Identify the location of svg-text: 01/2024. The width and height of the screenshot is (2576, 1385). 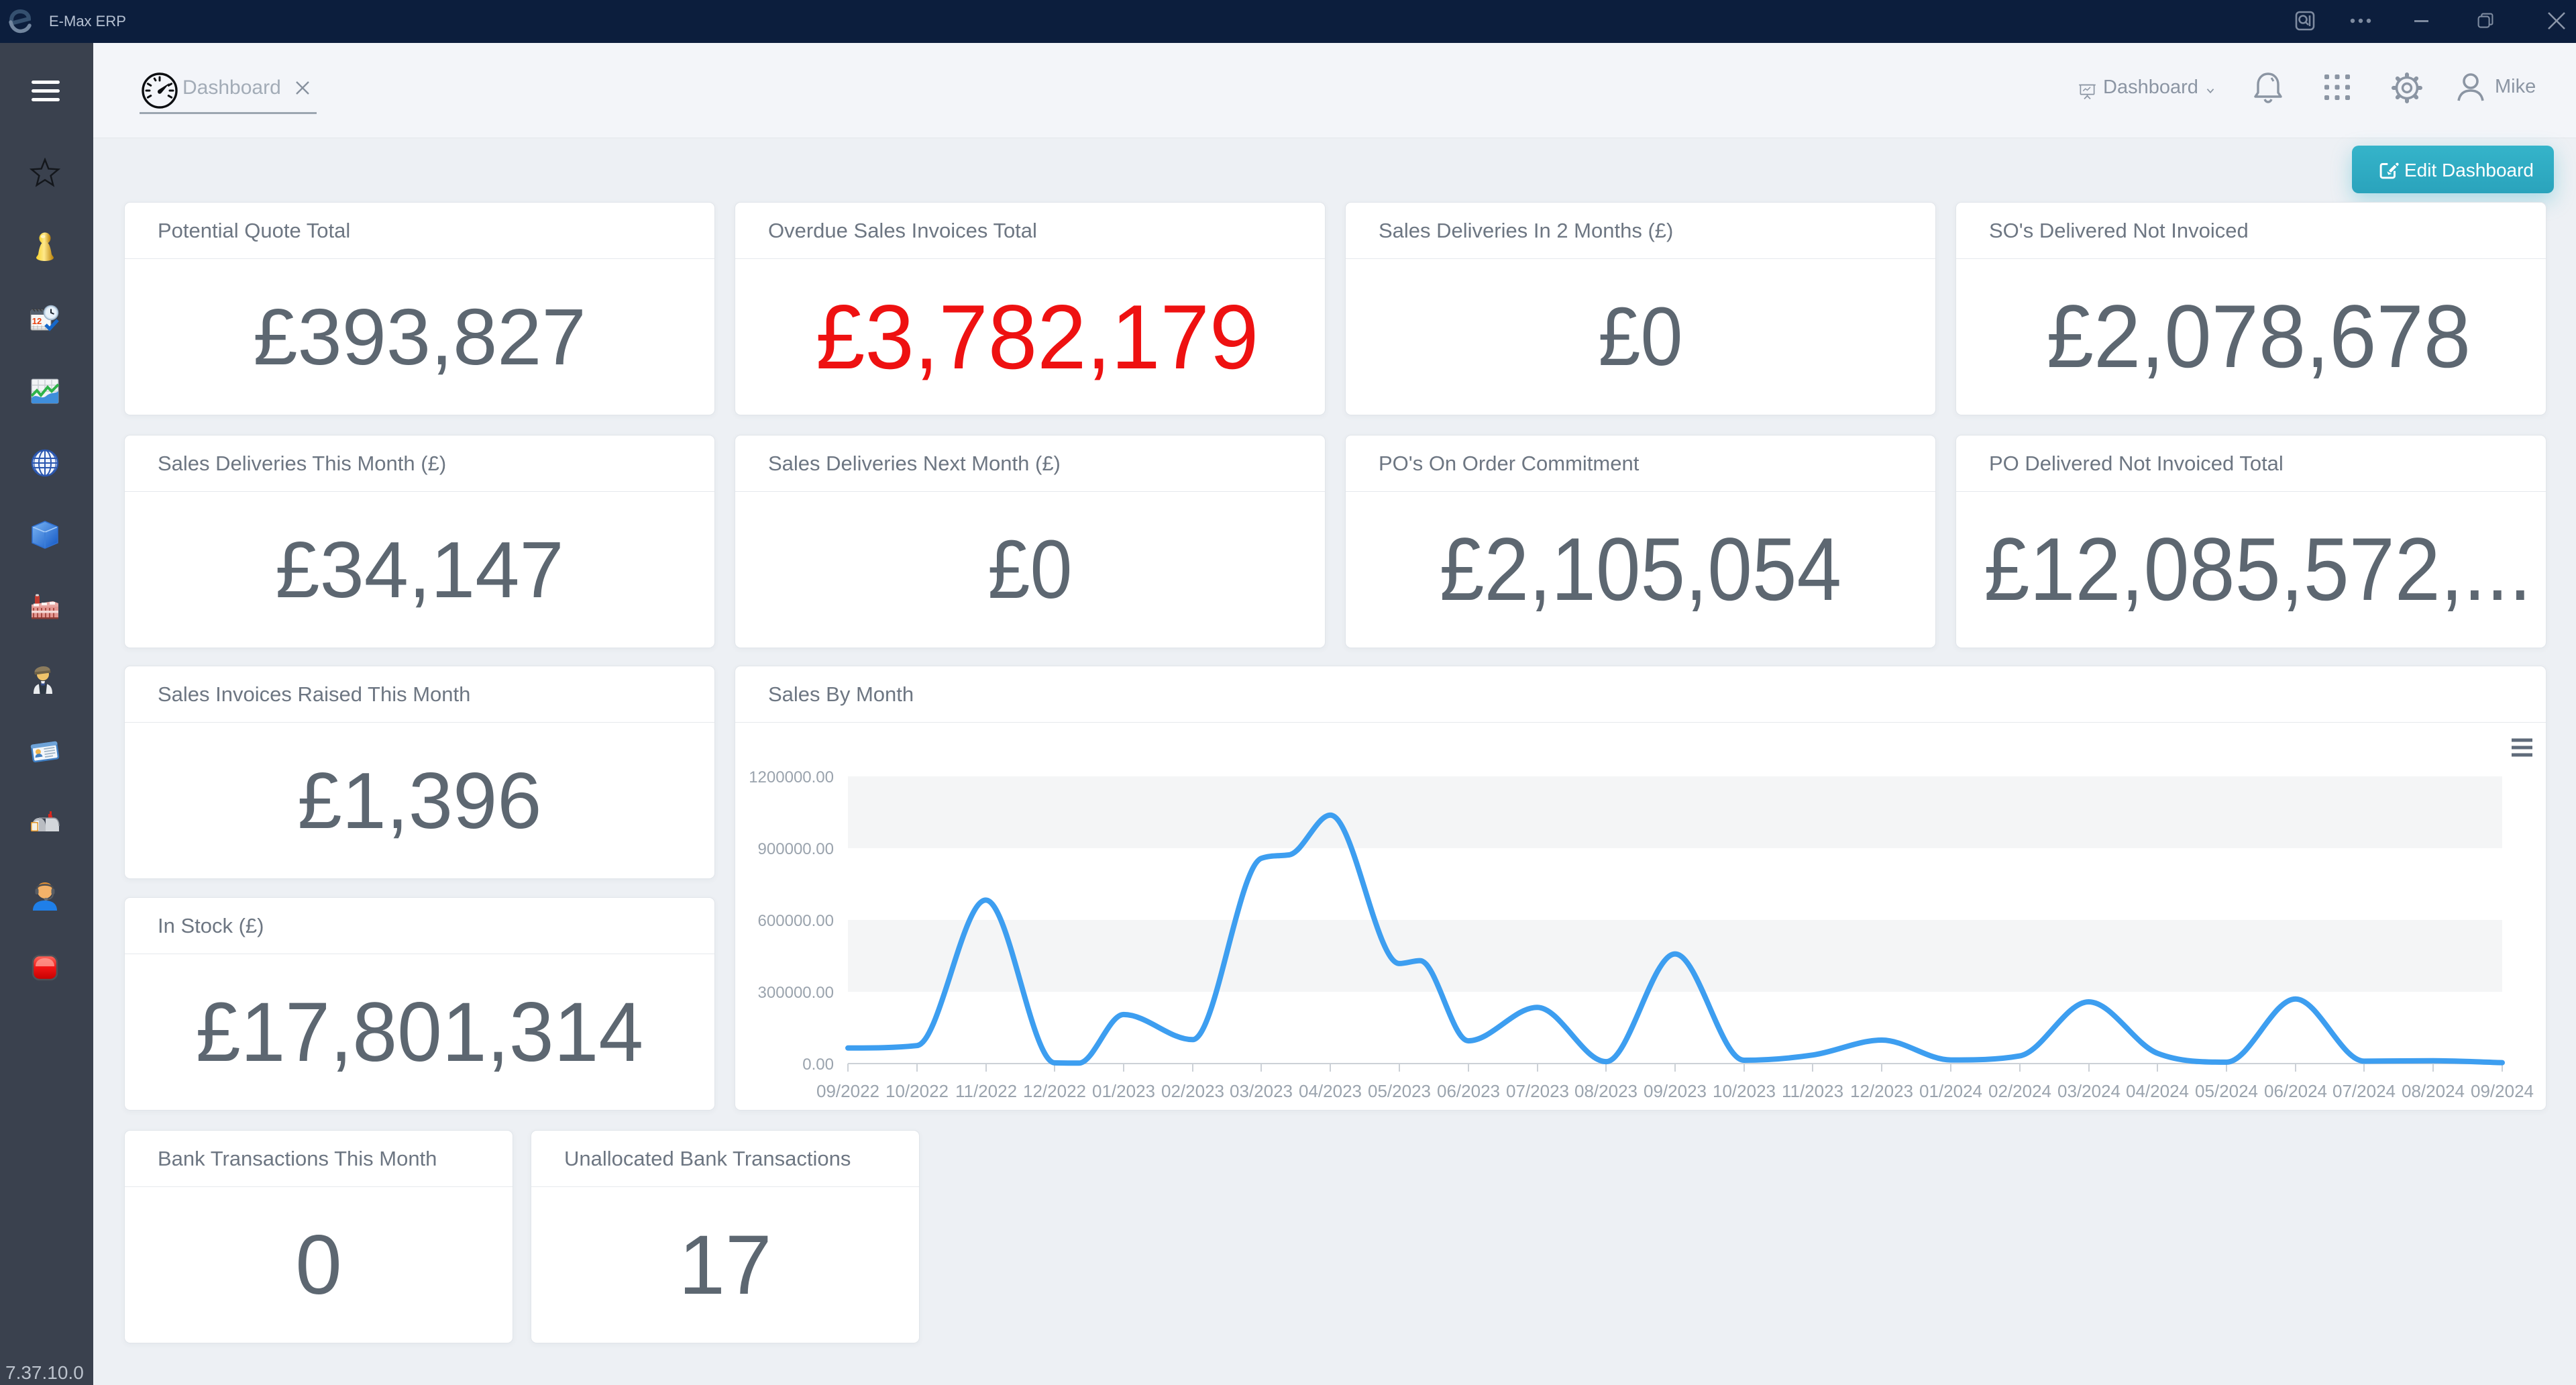
(1950, 1091).